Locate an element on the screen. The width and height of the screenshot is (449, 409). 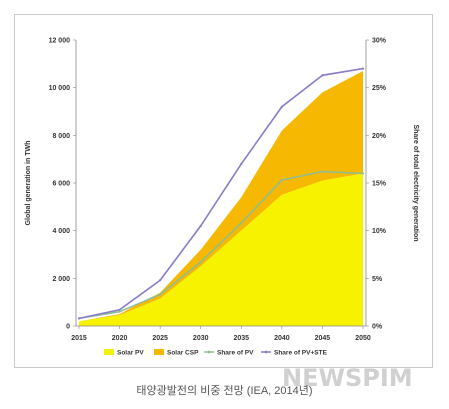
legend-marker-share-of-pv-ste is located at coordinates (266, 352).